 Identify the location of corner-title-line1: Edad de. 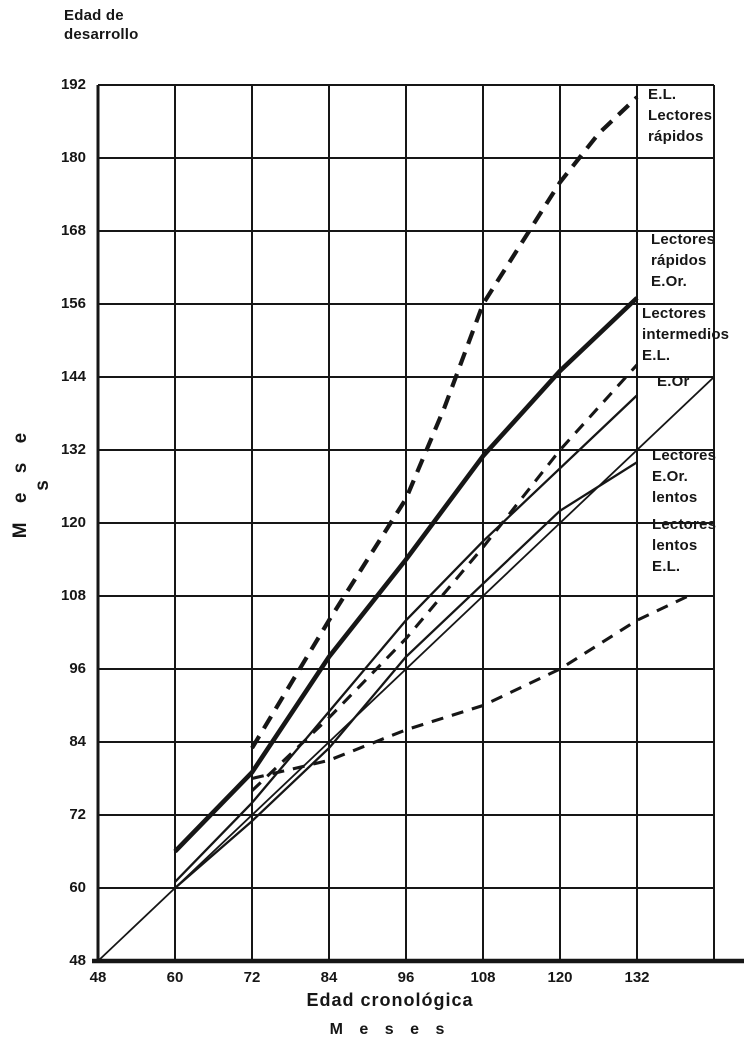
(94, 15).